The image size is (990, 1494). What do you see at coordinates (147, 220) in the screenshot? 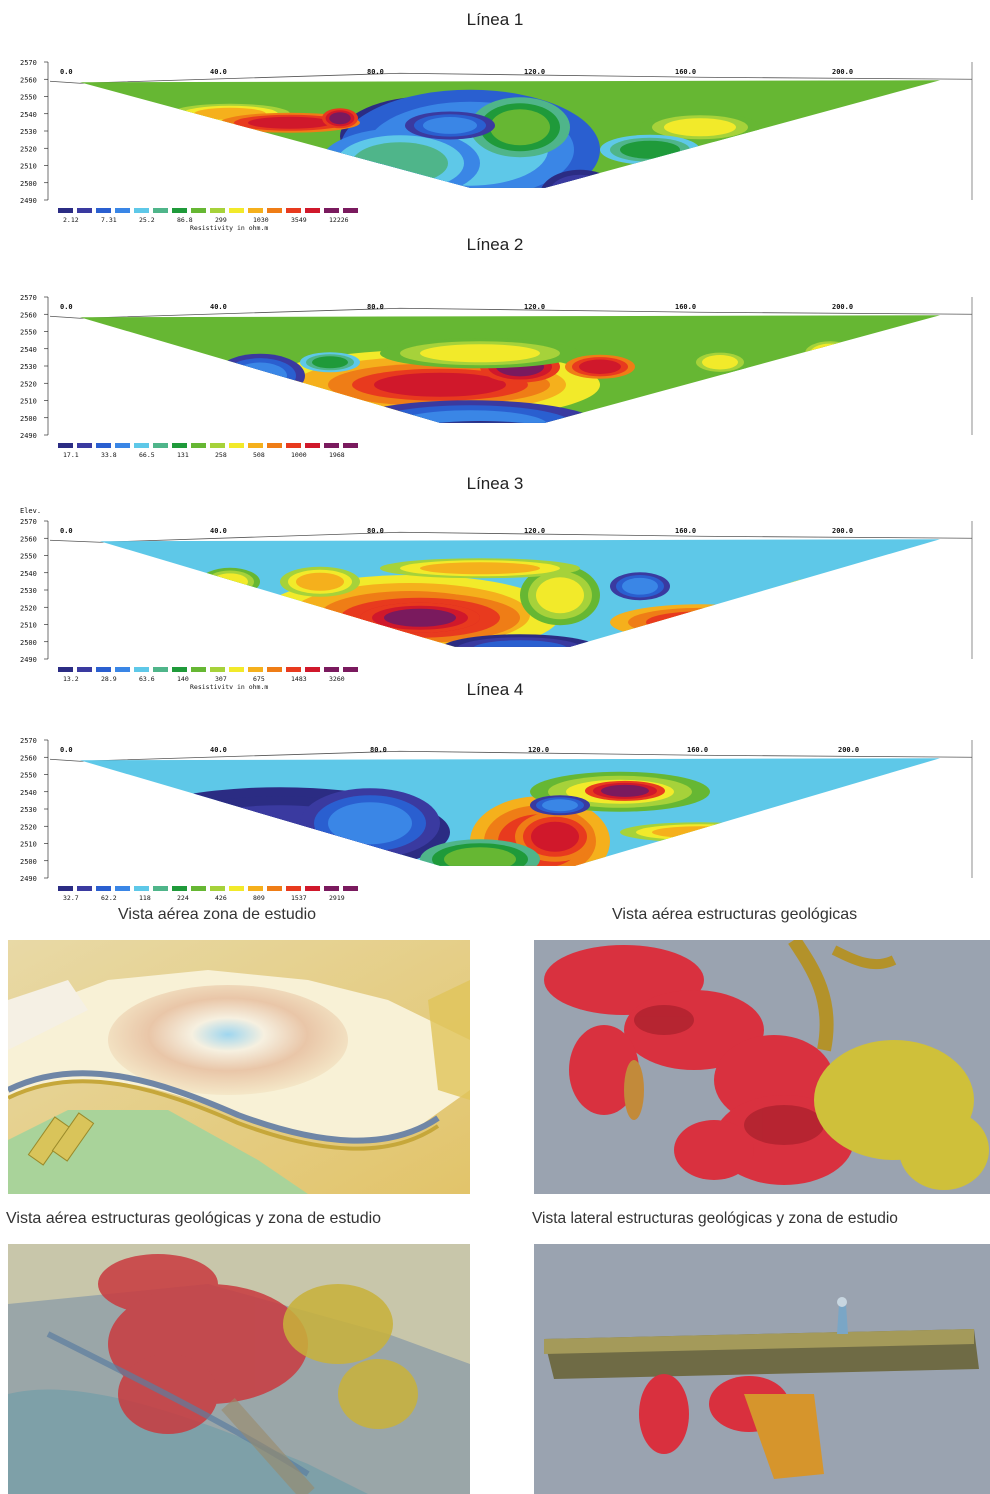
I see `legend-value: 25.2` at bounding box center [147, 220].